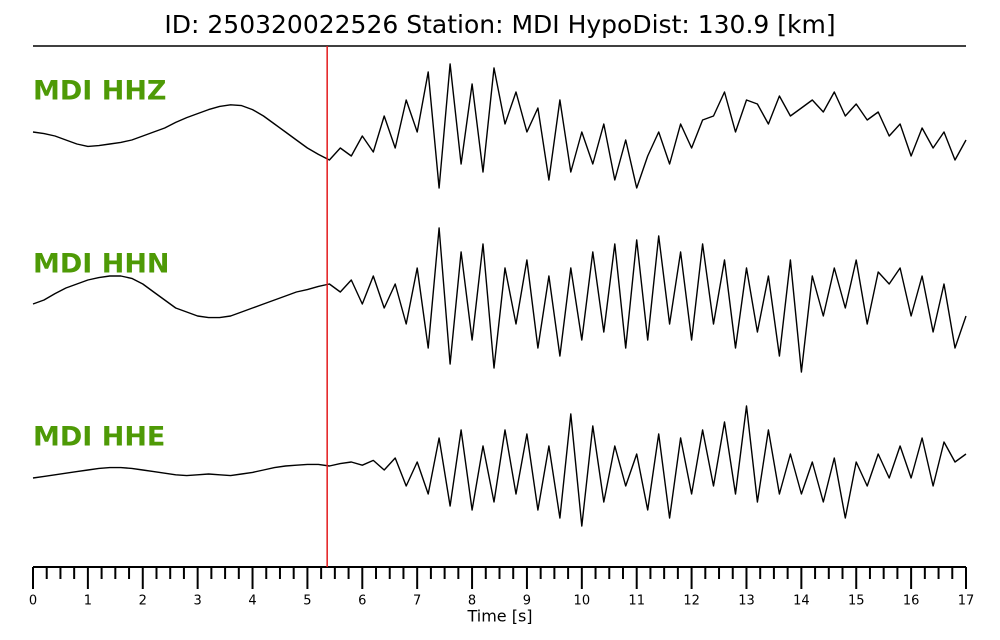 The width and height of the screenshot is (1000, 640). I want to click on x-tick-label: 0, so click(33, 601).